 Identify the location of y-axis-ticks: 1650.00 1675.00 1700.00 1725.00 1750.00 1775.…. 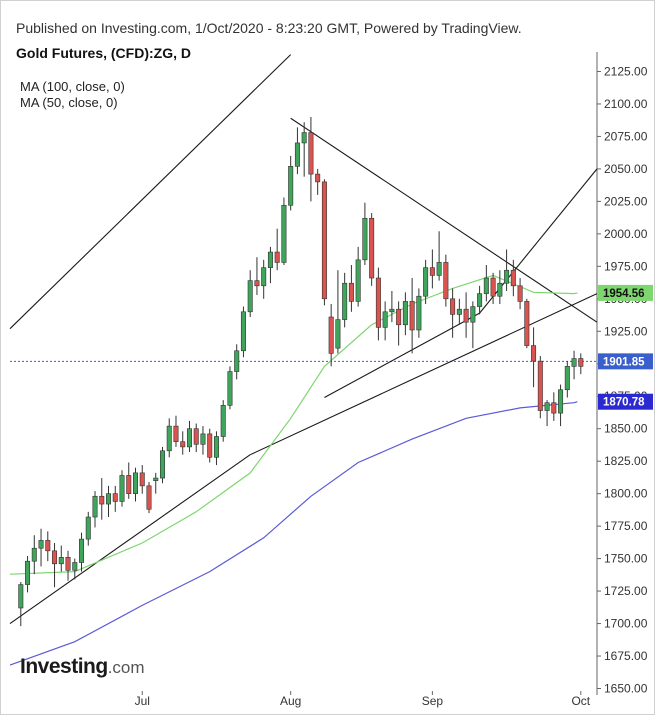
(622, 380).